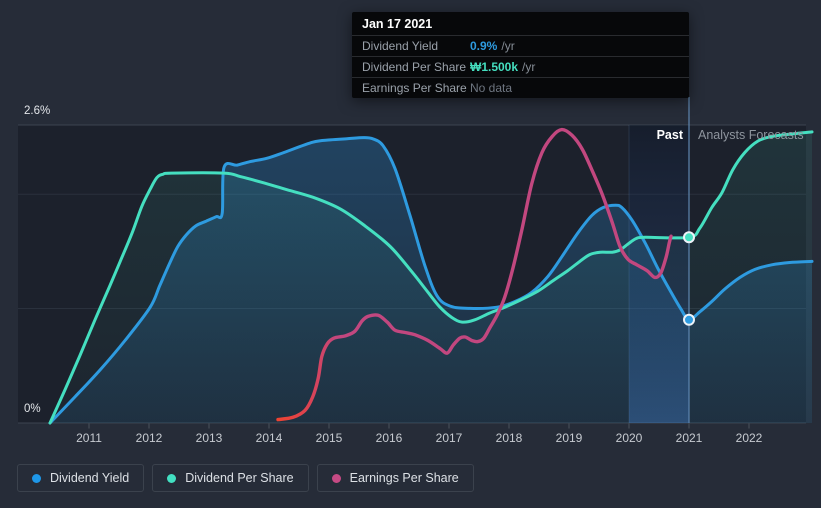 This screenshot has width=821, height=508. What do you see at coordinates (149, 438) in the screenshot?
I see `x-tick-label: 2012` at bounding box center [149, 438].